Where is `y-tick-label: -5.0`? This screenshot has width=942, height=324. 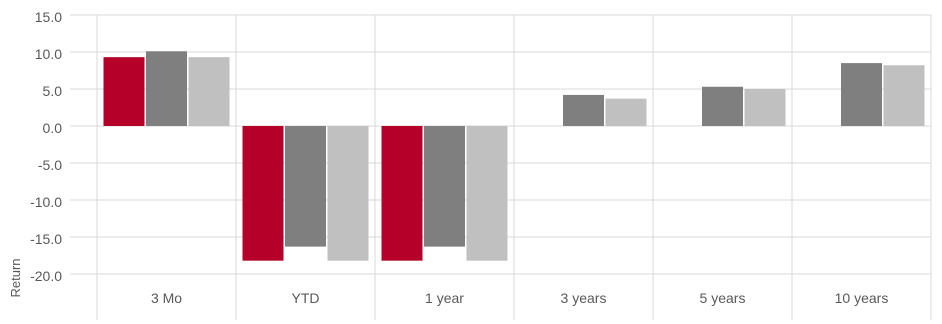 y-tick-label: -5.0 is located at coordinates (50, 165).